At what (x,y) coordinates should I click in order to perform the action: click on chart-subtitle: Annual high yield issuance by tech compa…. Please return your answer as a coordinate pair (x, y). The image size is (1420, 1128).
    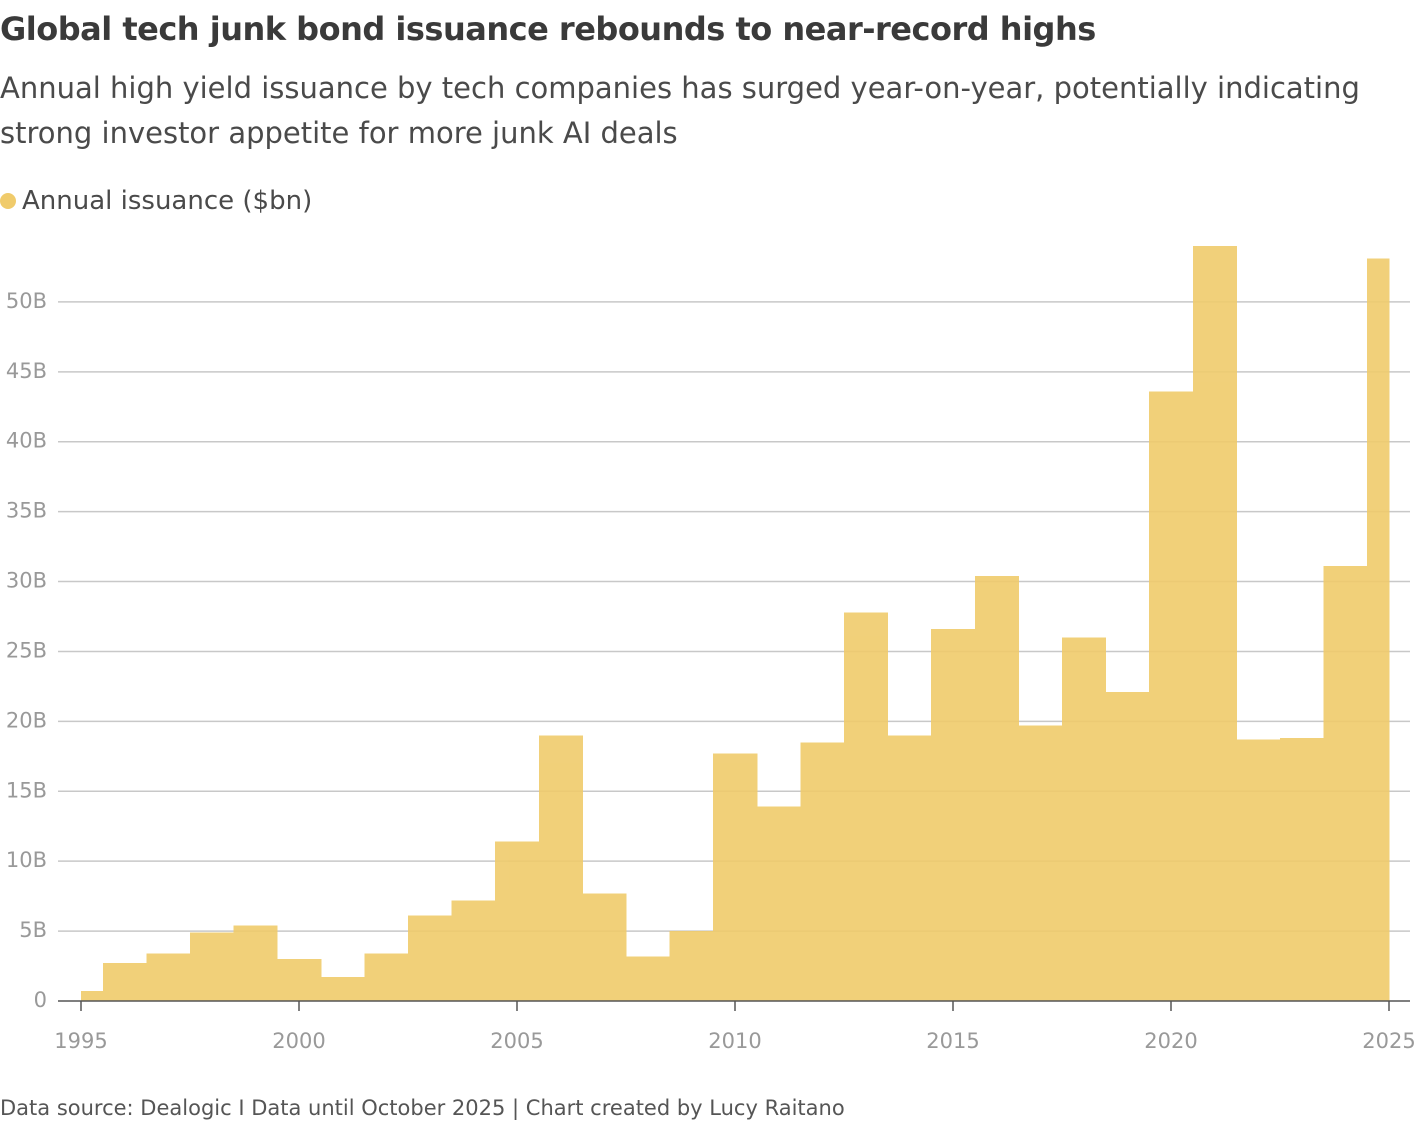
    Looking at the image, I should click on (680, 110).